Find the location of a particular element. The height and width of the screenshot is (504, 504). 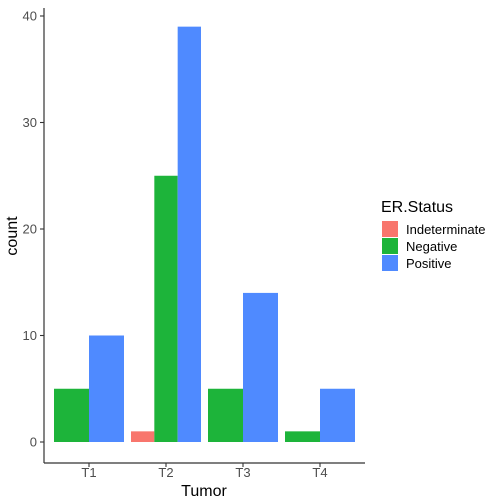

y-tick-label: 20 is located at coordinates (30, 229).